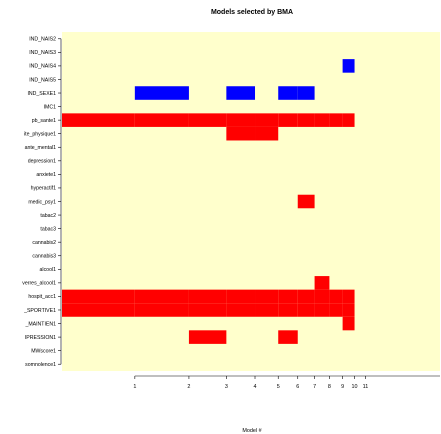  I want to click on y-tick-label-depression1: depression1, so click(42, 162).